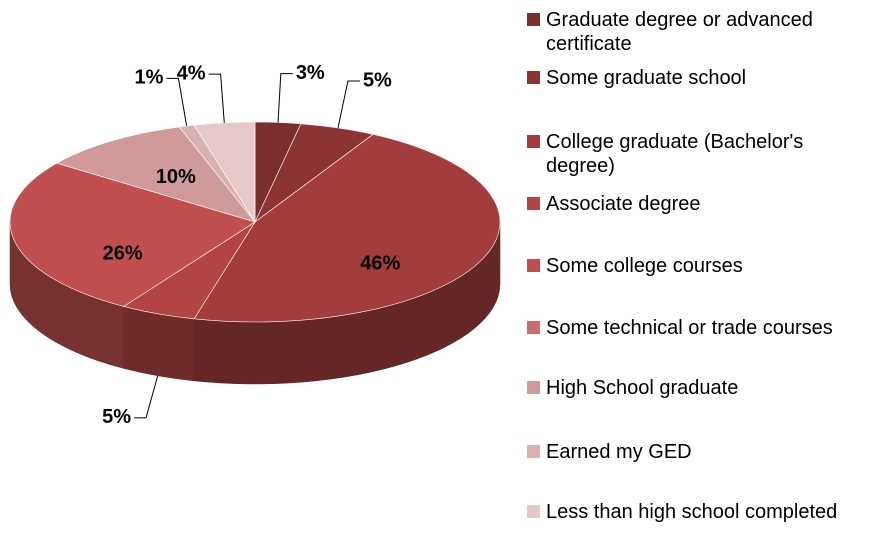 This screenshot has width=869, height=556. I want to click on legend-entry: High School graduate, so click(694, 388).